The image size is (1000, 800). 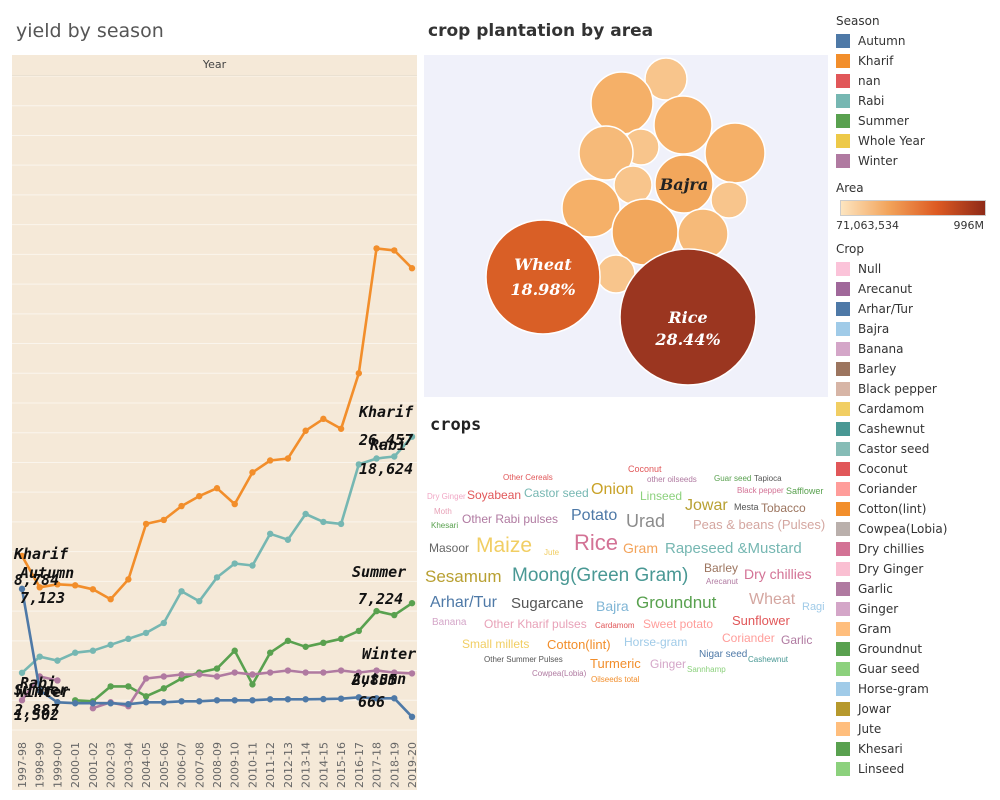 I want to click on word-cloud-word: Groundnut, so click(x=676, y=602).